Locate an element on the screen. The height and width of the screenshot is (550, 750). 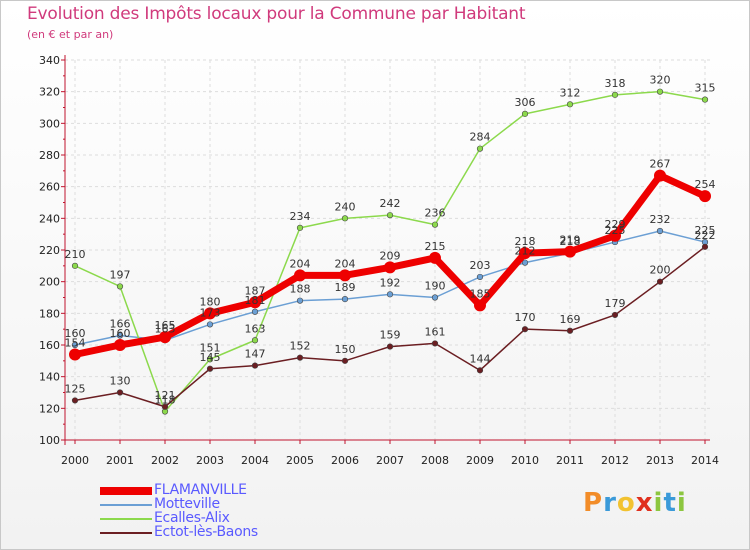
logo-letter: i is located at coordinates (658, 503).